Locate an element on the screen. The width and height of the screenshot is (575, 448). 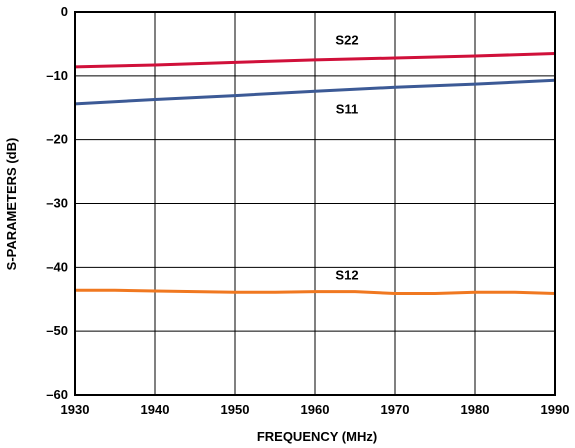
series-label-s12: S12 is located at coordinates (346, 275).